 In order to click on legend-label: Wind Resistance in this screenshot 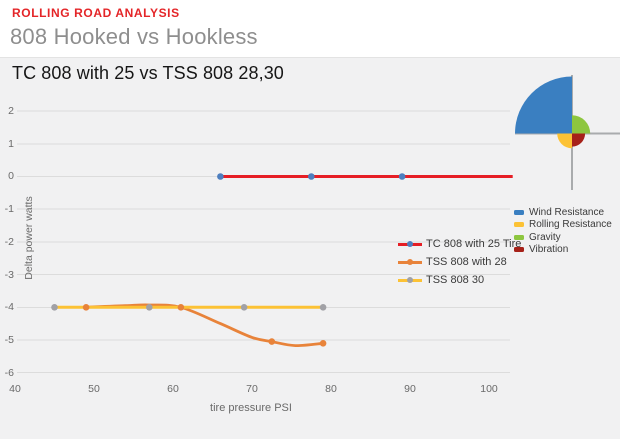, I will do `click(567, 212)`.